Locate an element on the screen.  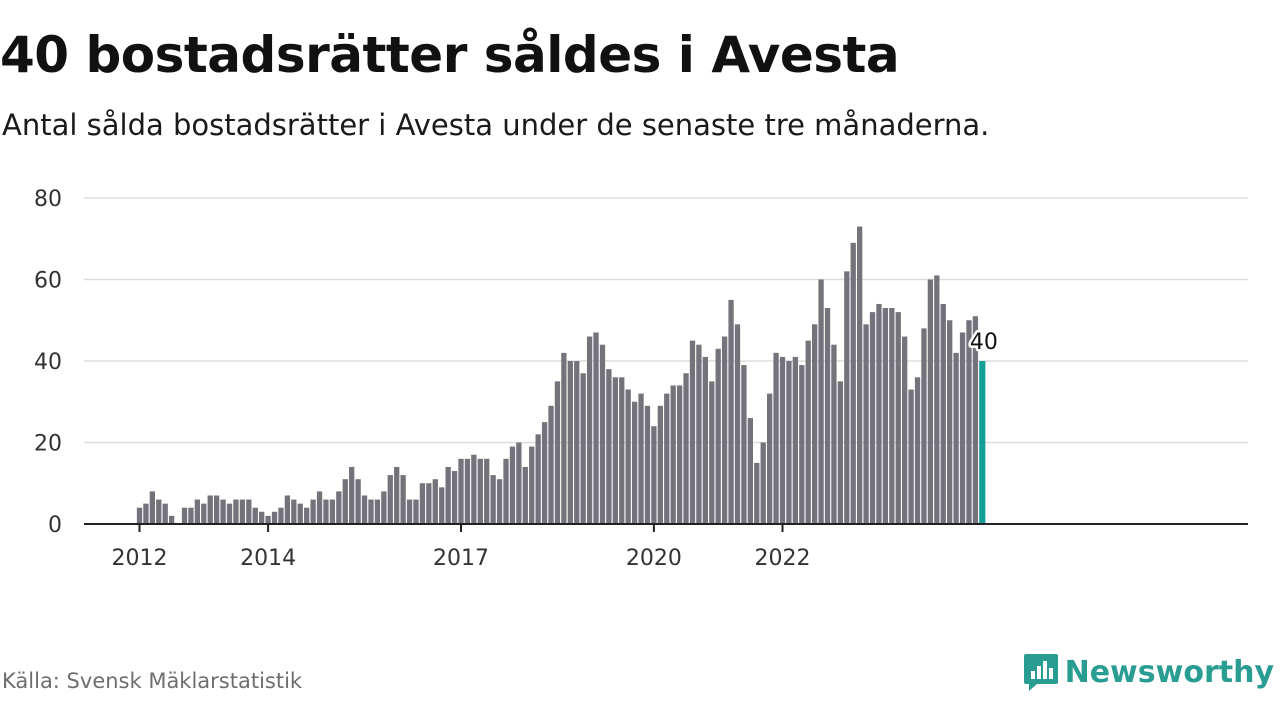
bar-highlight is located at coordinates (982, 442).